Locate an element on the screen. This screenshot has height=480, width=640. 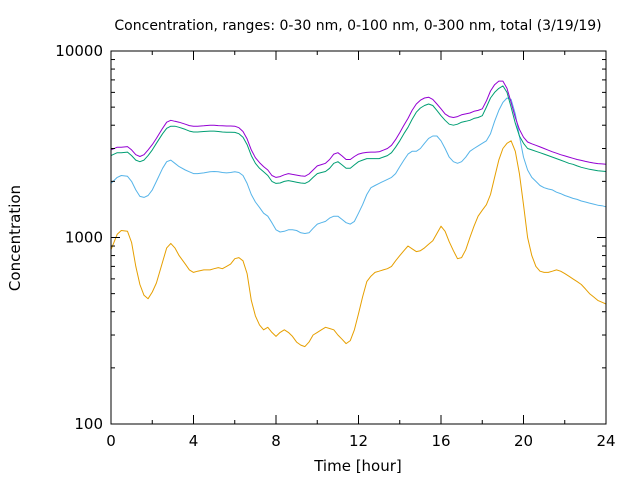
y-axis-label: Concentration is located at coordinates (15, 238).